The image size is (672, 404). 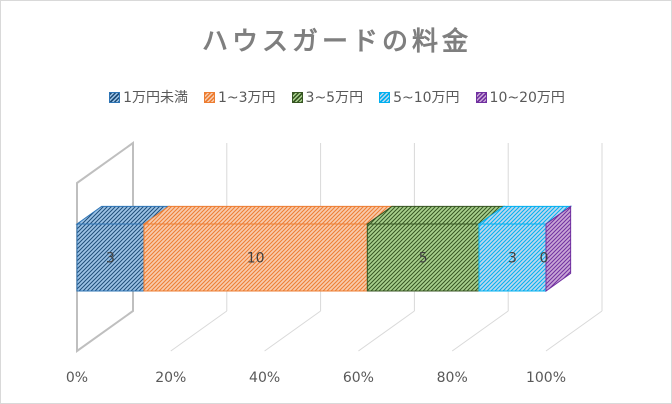 I want to click on x-tick-label: 60%, so click(x=358, y=378).